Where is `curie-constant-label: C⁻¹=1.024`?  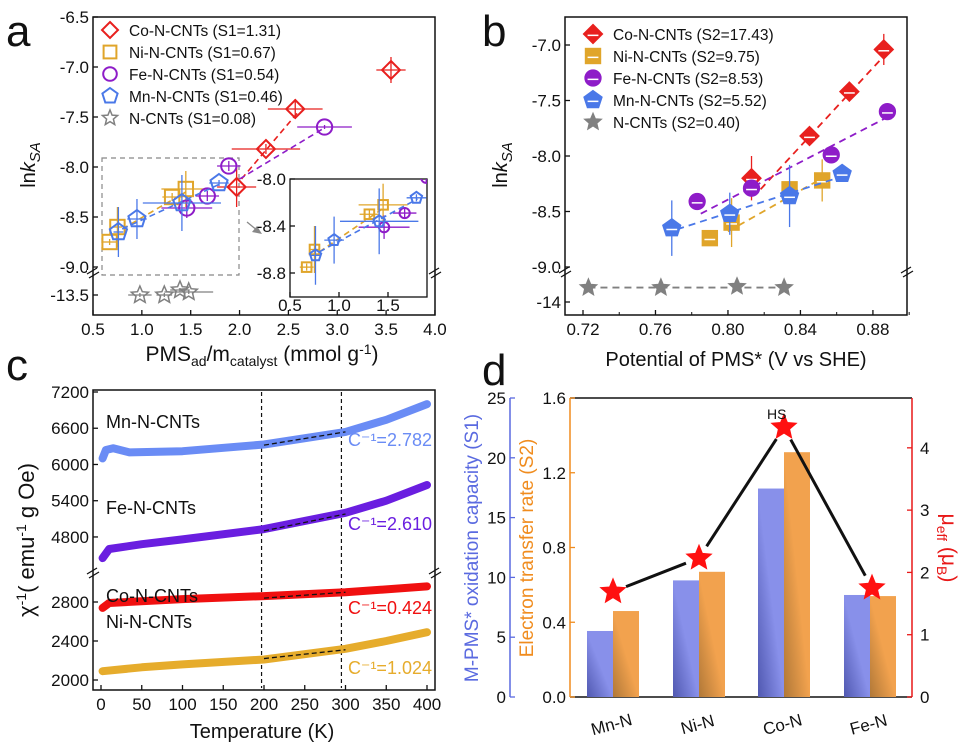
curie-constant-label: C⁻¹=1.024 is located at coordinates (390, 668).